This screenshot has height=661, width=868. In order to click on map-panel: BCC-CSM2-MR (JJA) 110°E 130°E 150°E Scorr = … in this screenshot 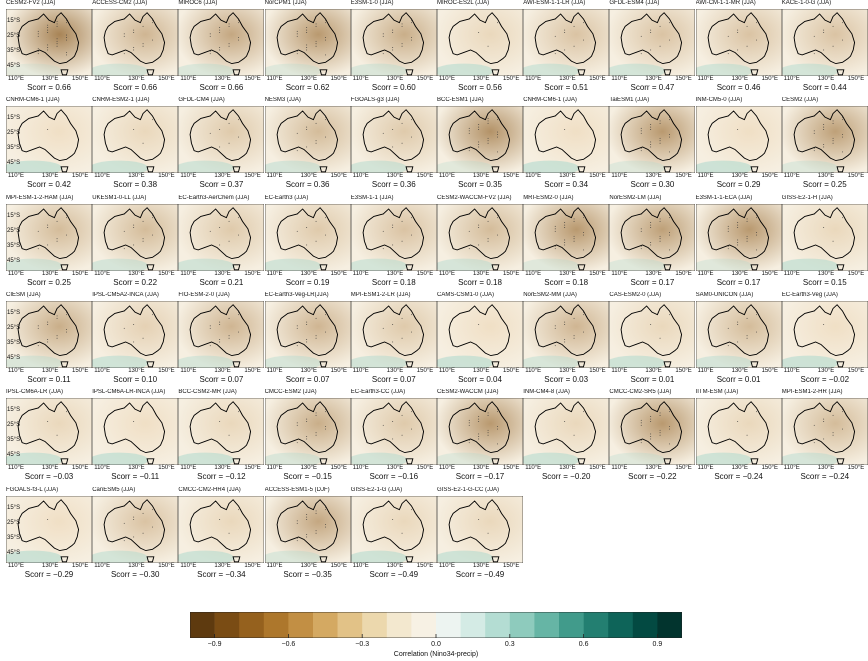, I will do `click(221, 439)`.